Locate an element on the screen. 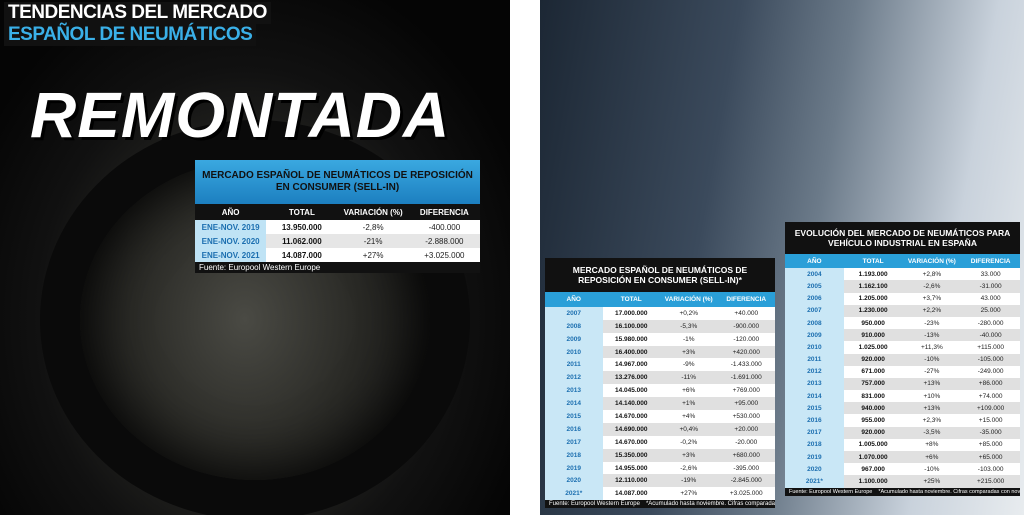 Image resolution: width=1024 pixels, height=515 pixels. value-cell: 1.100.000 is located at coordinates (873, 481).